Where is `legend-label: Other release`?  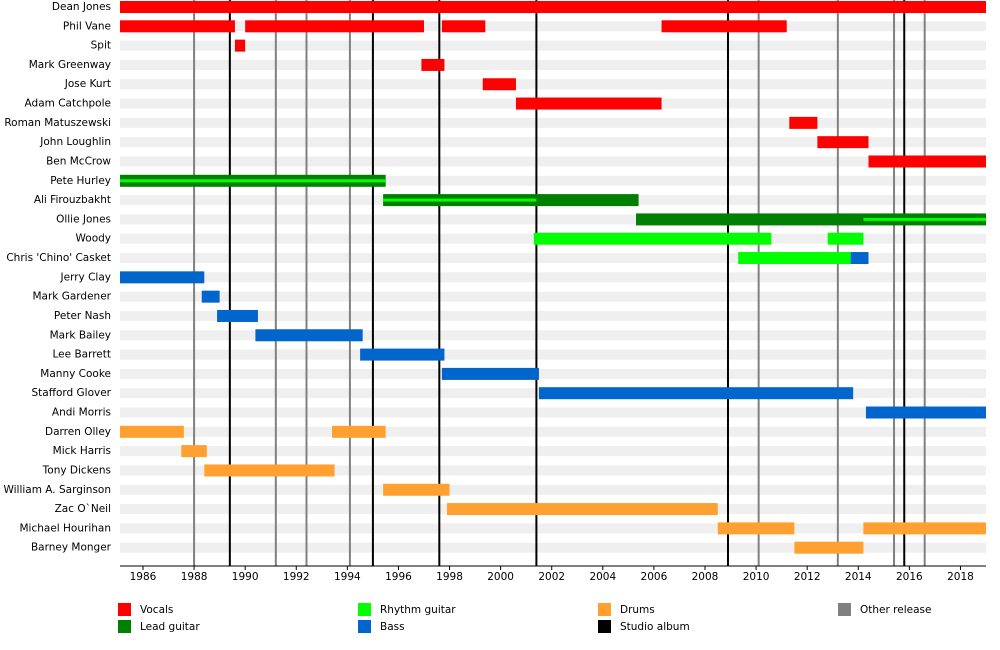 legend-label: Other release is located at coordinates (895, 610).